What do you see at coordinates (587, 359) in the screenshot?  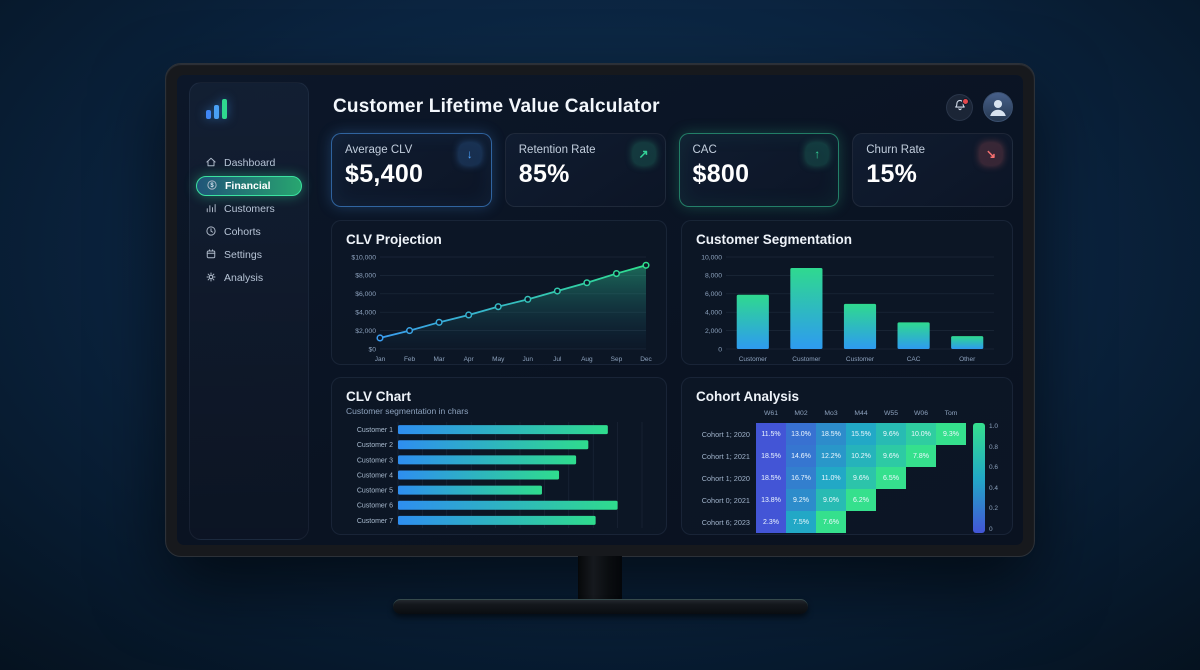 I see `svg-text: Aug` at bounding box center [587, 359].